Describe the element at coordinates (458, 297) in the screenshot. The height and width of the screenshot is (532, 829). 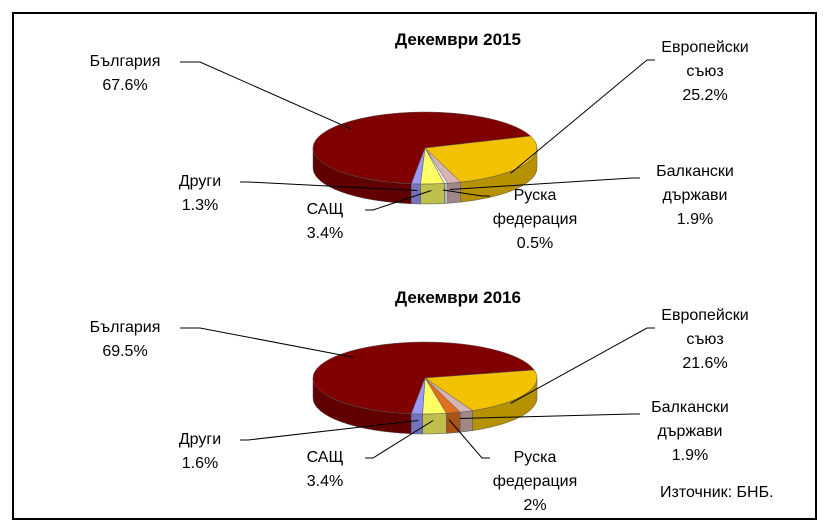
I see `chart-title: Декември 2016` at that location.